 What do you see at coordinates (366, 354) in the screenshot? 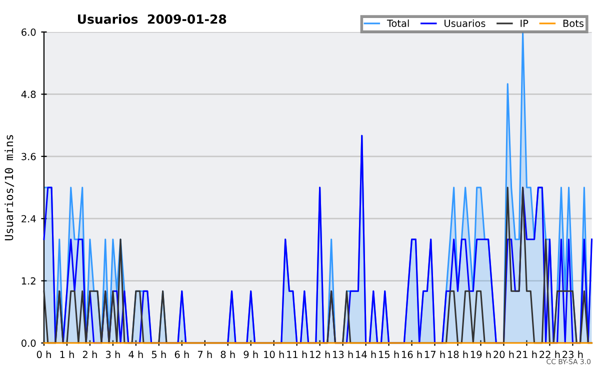
I see `x-tick-label: 14 h` at bounding box center [366, 354].